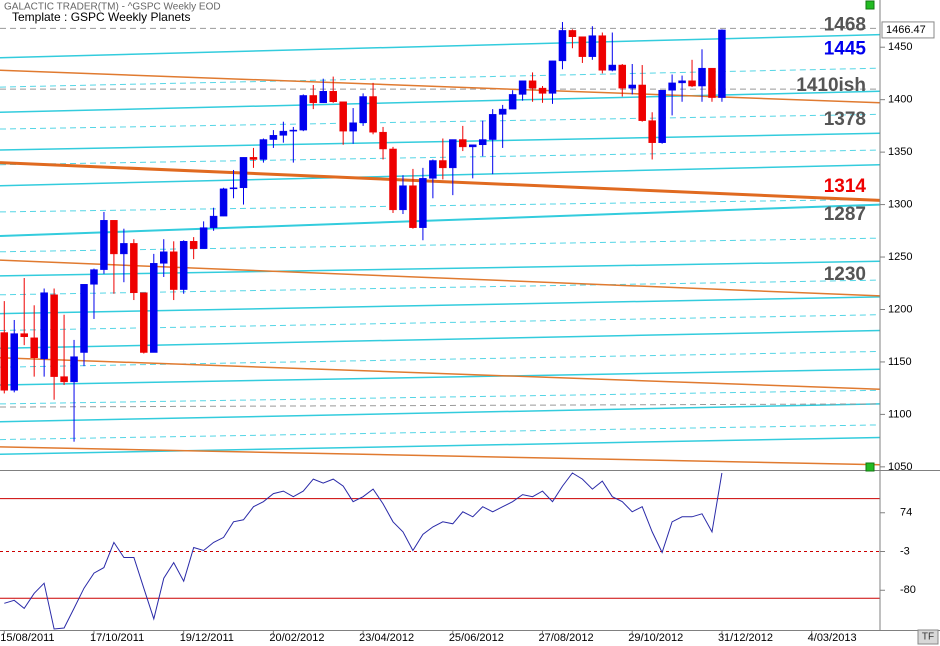 Image resolution: width=940 pixels, height=646 pixels. What do you see at coordinates (832, 638) in the screenshot?
I see `x-tick-label: 4/03/2013` at bounding box center [832, 638].